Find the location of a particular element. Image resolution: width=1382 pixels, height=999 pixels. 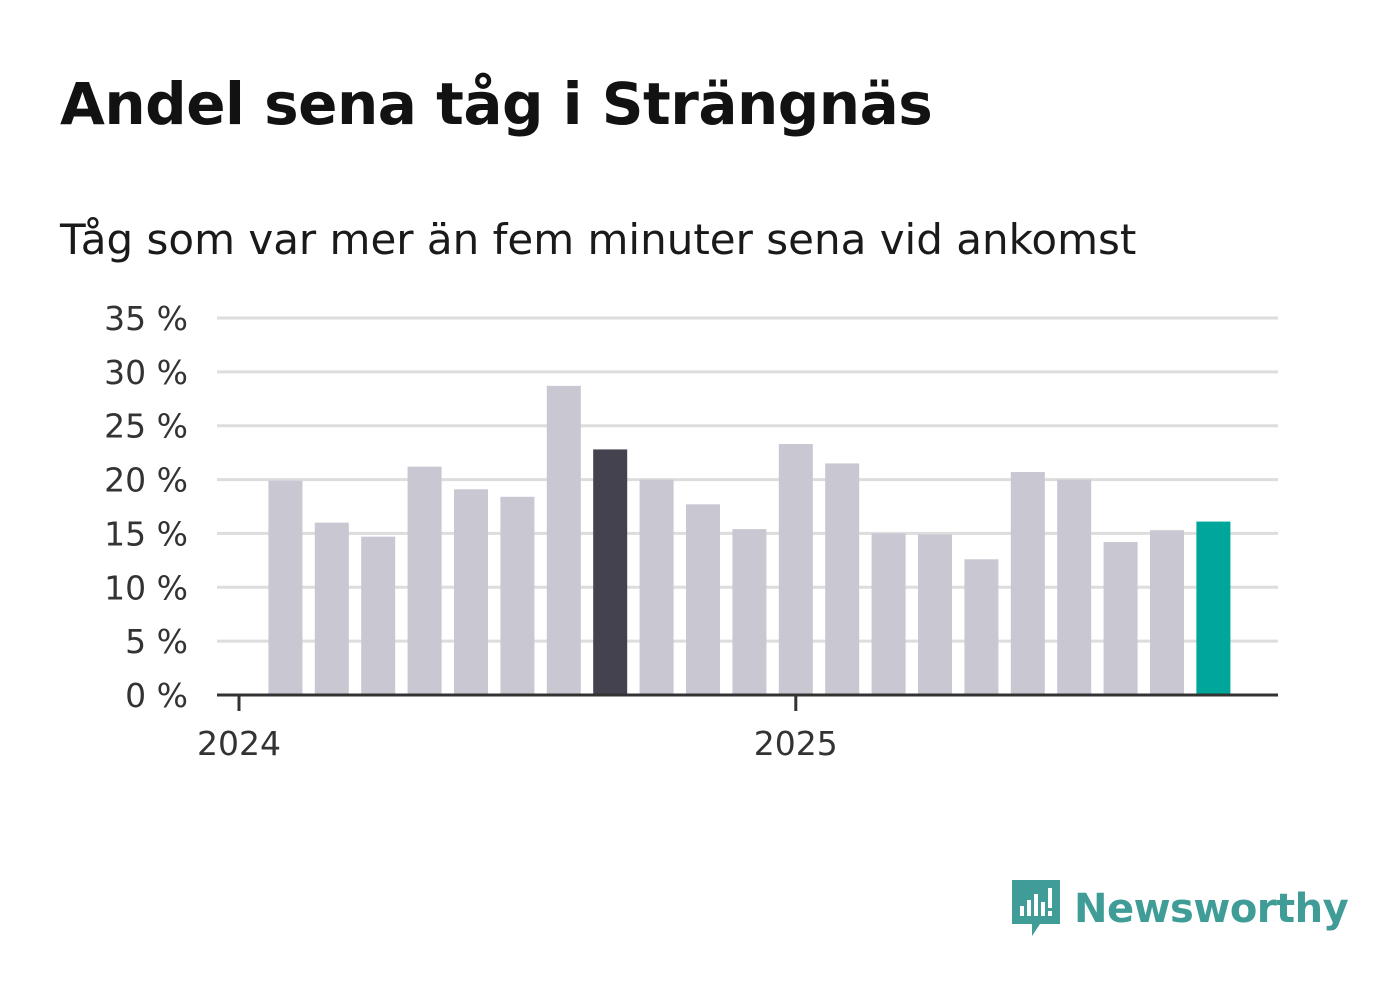

y-tick-label: 35 % is located at coordinates (146, 318).